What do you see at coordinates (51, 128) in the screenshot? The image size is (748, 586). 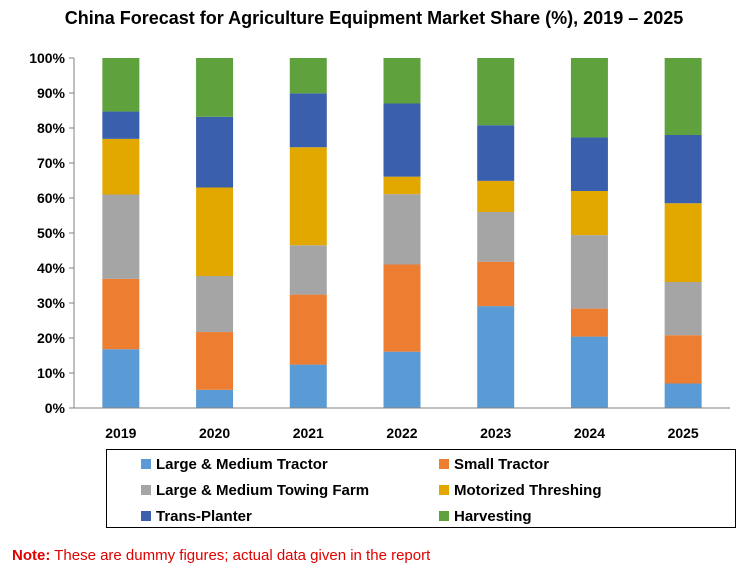 I see `y-tick-label: 80%` at bounding box center [51, 128].